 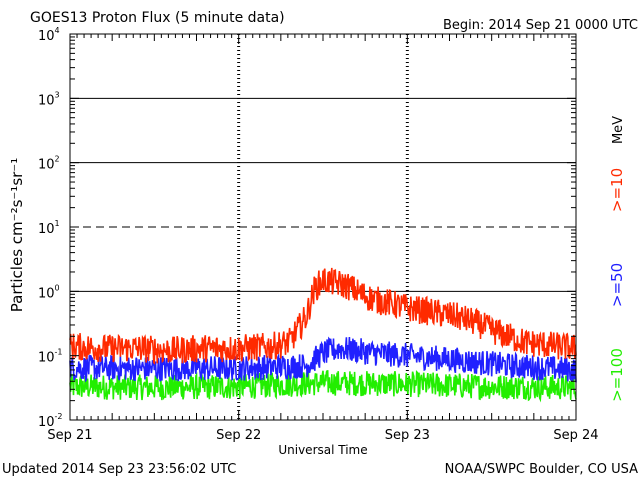 I want to click on begin-label: Begin: 2014 Sep 21 0000 UTC, so click(x=540, y=25).